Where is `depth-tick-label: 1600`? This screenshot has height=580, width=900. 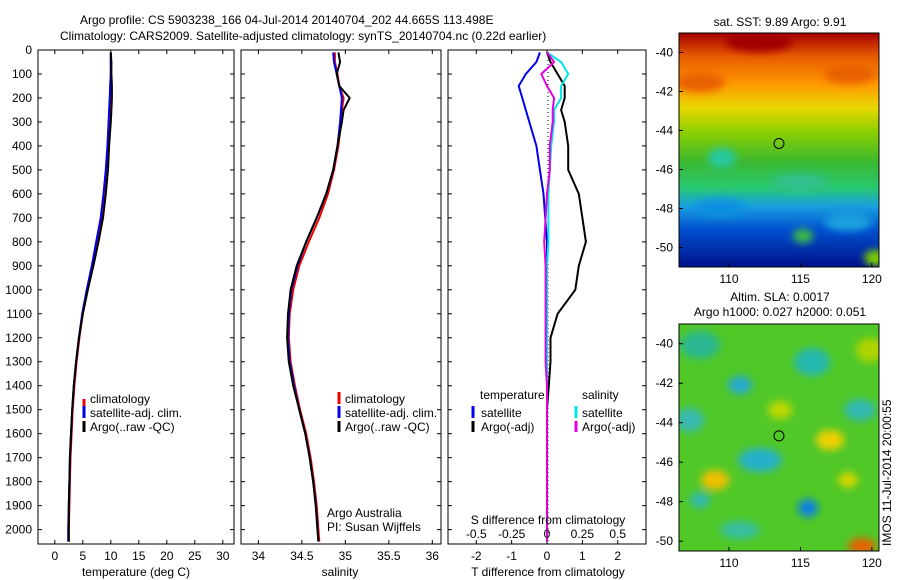
depth-tick-label: 1600 is located at coordinates (18, 434).